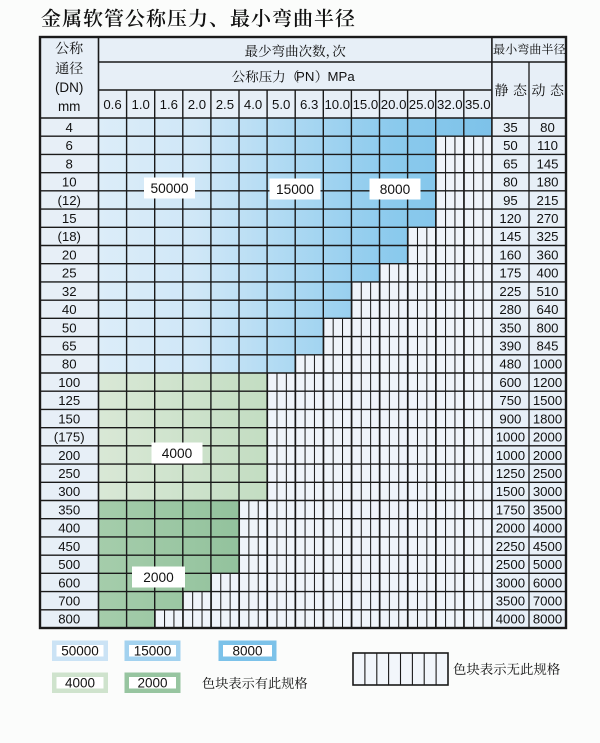 Image resolution: width=600 pixels, height=743 pixels. What do you see at coordinates (69, 145) in the screenshot?
I see `svg-text: 6` at bounding box center [69, 145].